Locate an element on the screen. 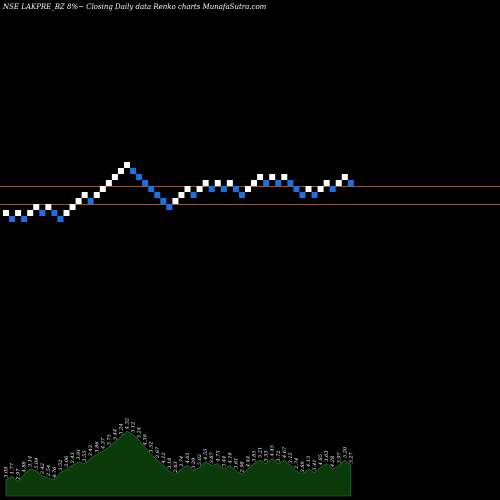  volume-label: 3.29 is located at coordinates (194, 463).